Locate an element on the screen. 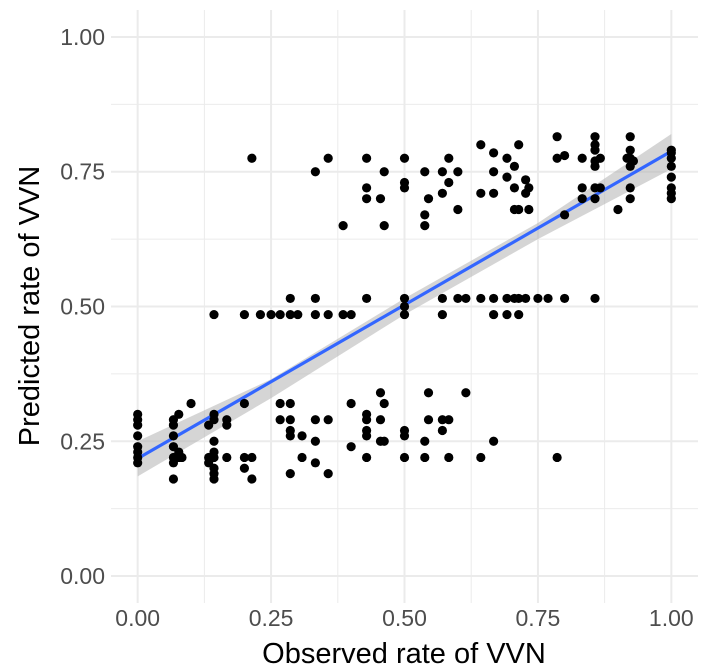 This screenshot has width=701, height=669. x-tick-label: 0.25 is located at coordinates (271, 618).